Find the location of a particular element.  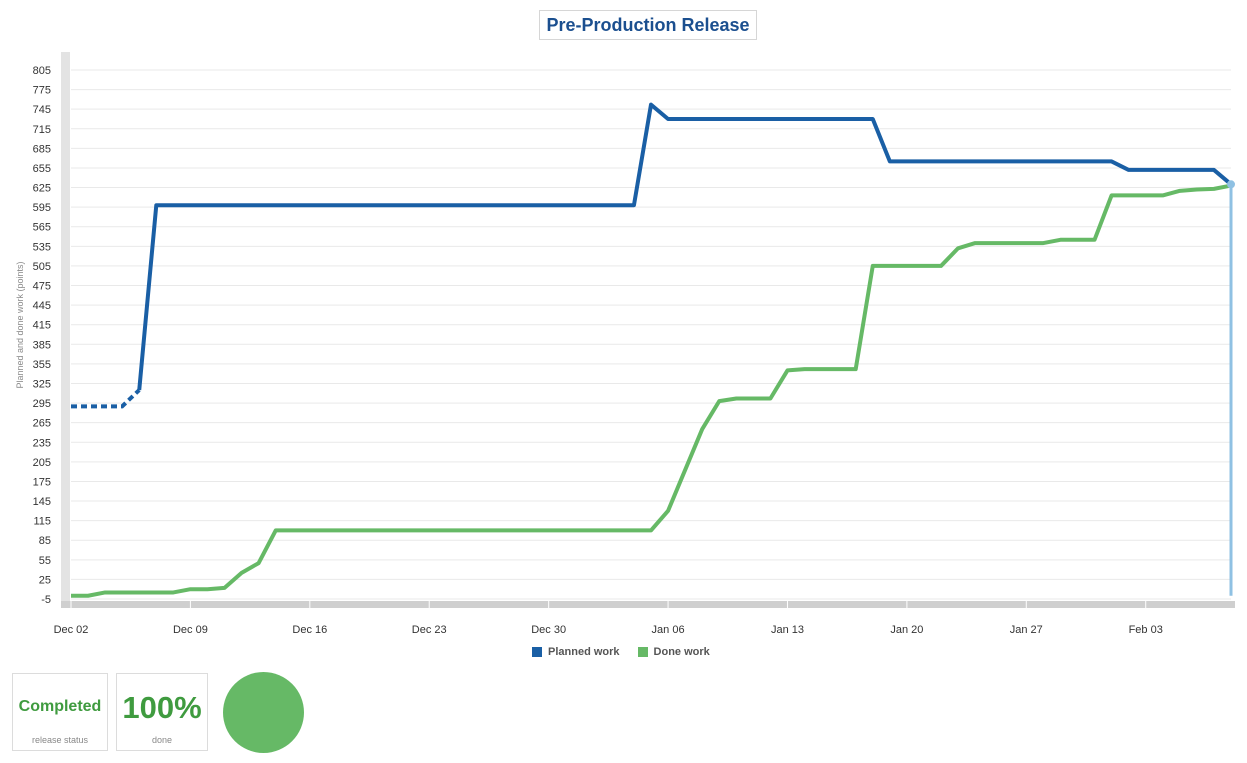

y-tick-label: 385 is located at coordinates (42, 345).